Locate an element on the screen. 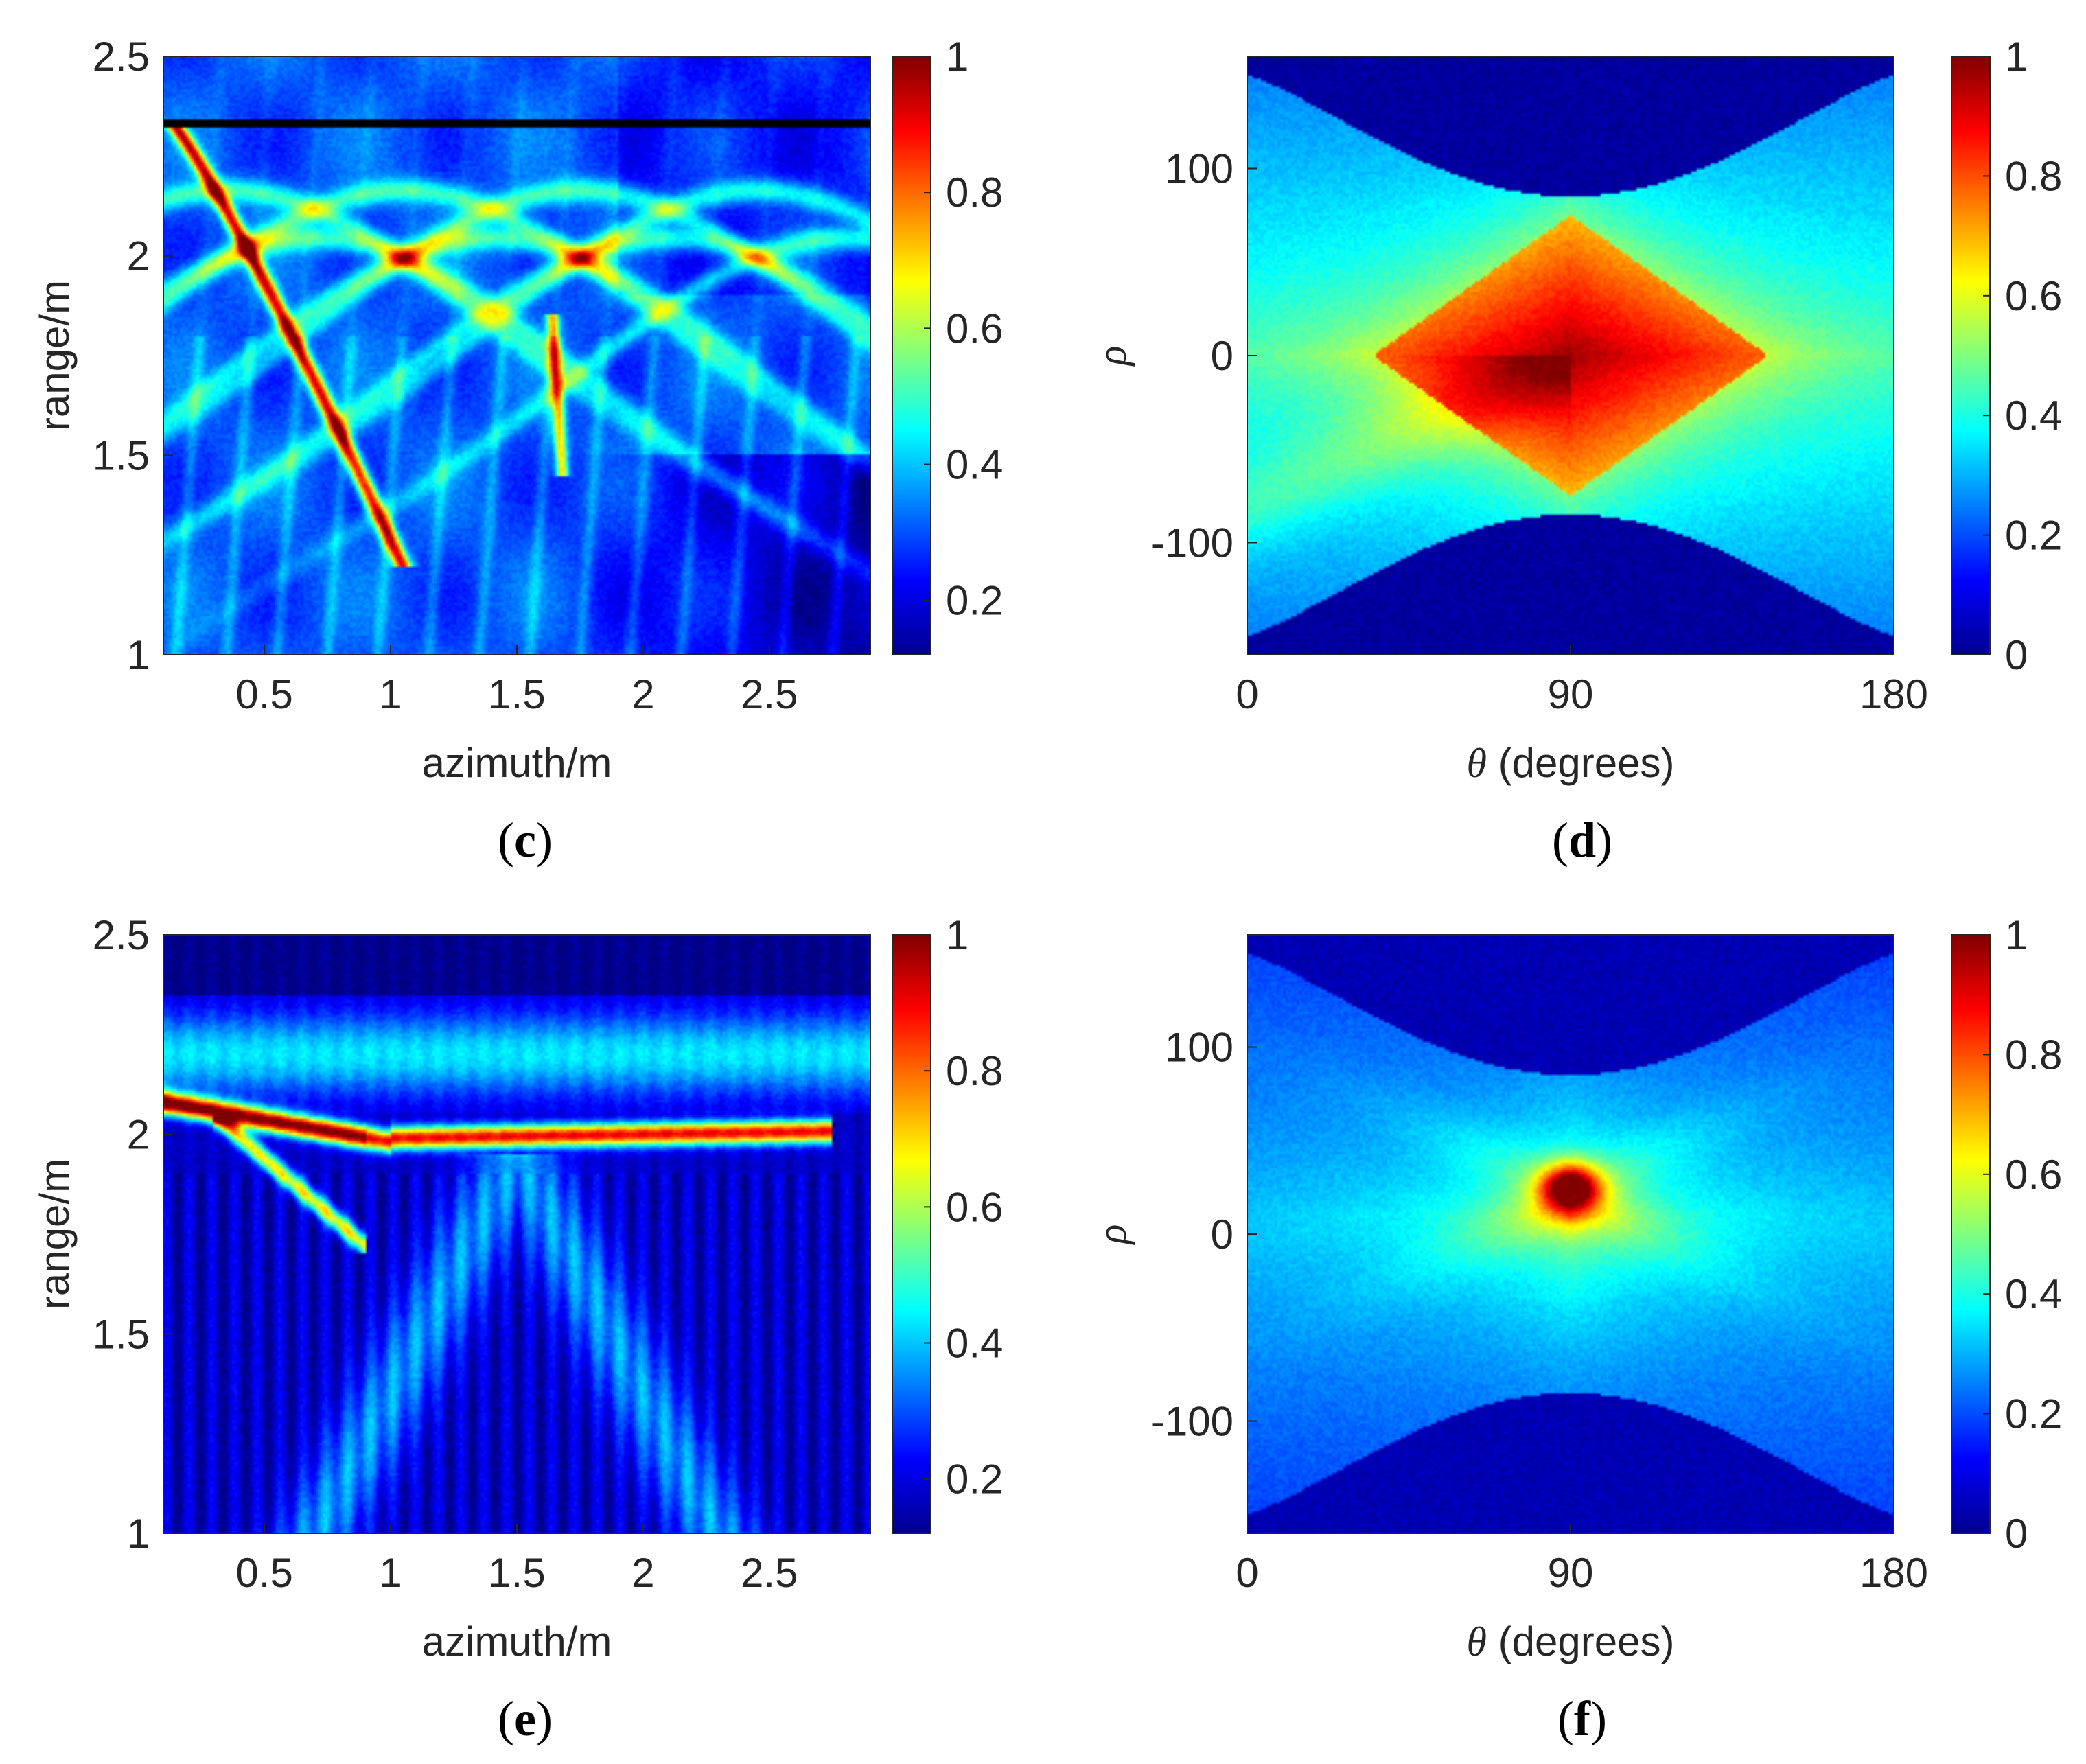 This screenshot has height=1764, width=2086. cbtick-label-d-1: 0.2 is located at coordinates (2033, 536).